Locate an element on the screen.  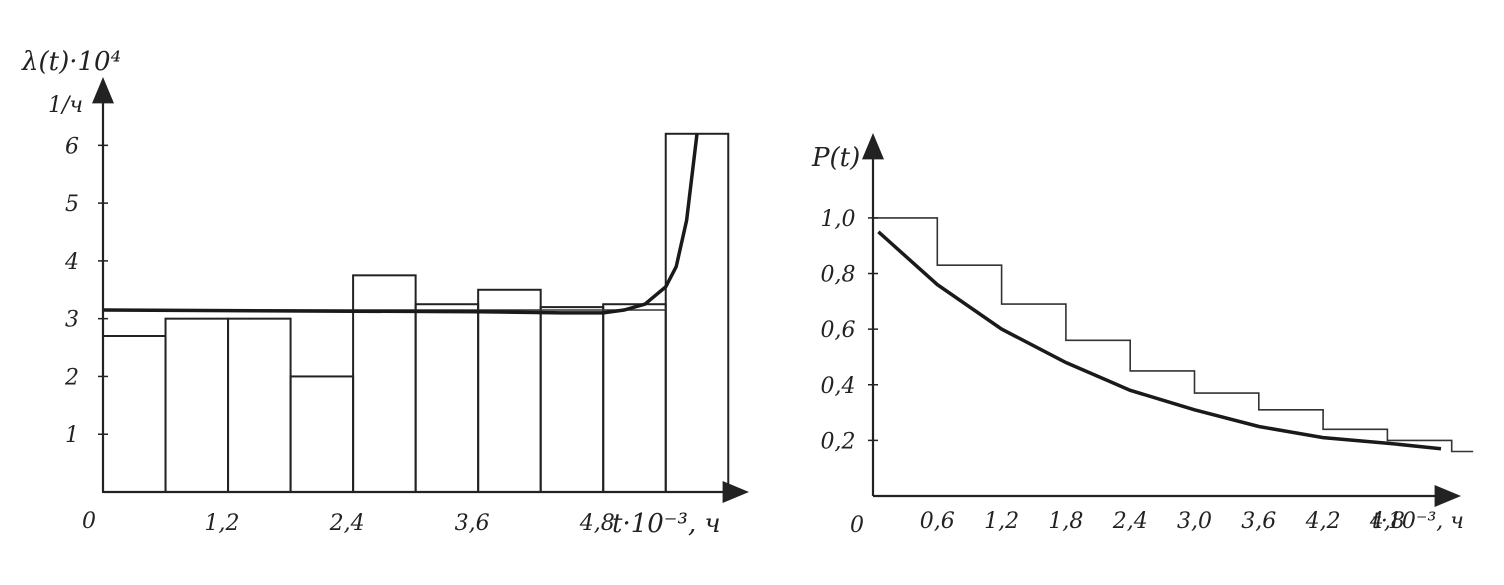
y-tick-label: 6 is located at coordinates (72, 146).